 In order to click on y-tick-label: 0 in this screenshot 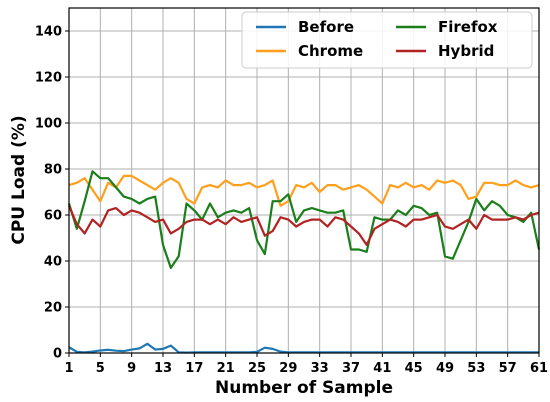, I will do `click(57, 354)`.